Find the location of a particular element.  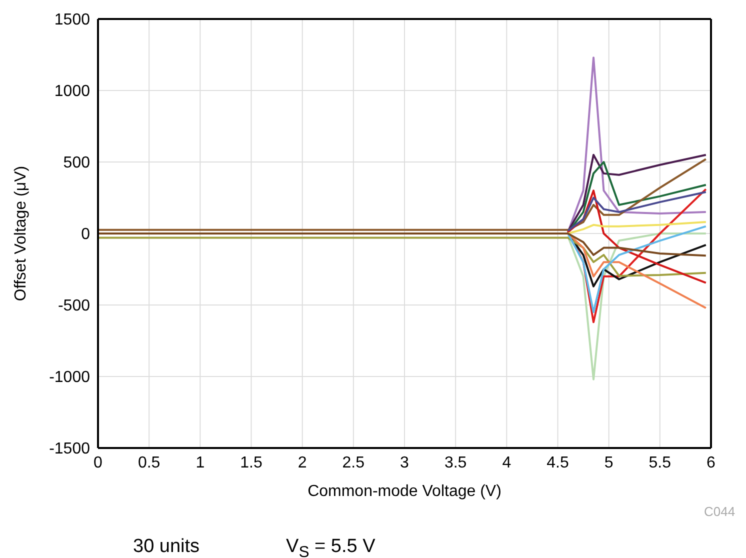

y-tick-label: 1000 is located at coordinates (72, 91).